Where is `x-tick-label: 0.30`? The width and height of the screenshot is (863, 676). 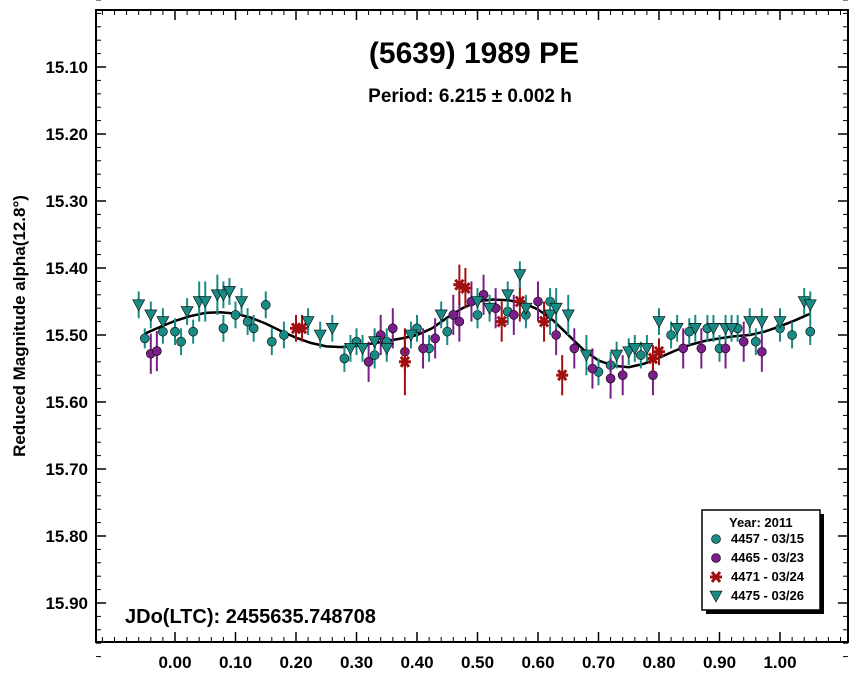
x-tick-label: 0.30 is located at coordinates (356, 662).